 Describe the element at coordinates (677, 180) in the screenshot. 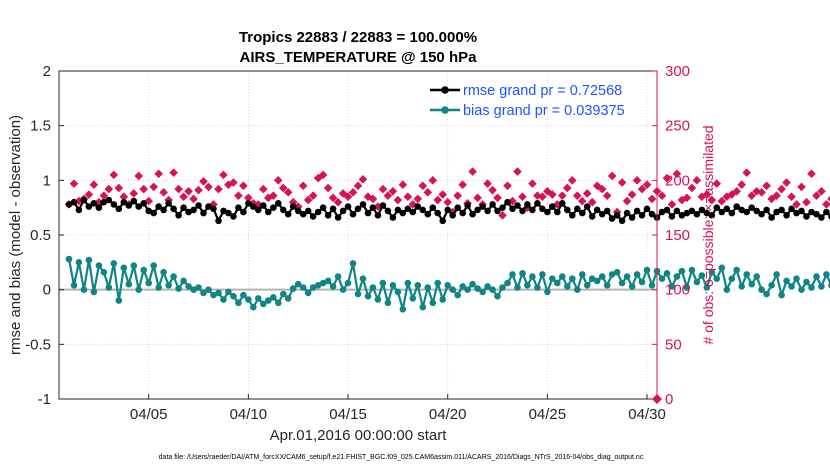

I see `y-right-tick-label: 200` at that location.